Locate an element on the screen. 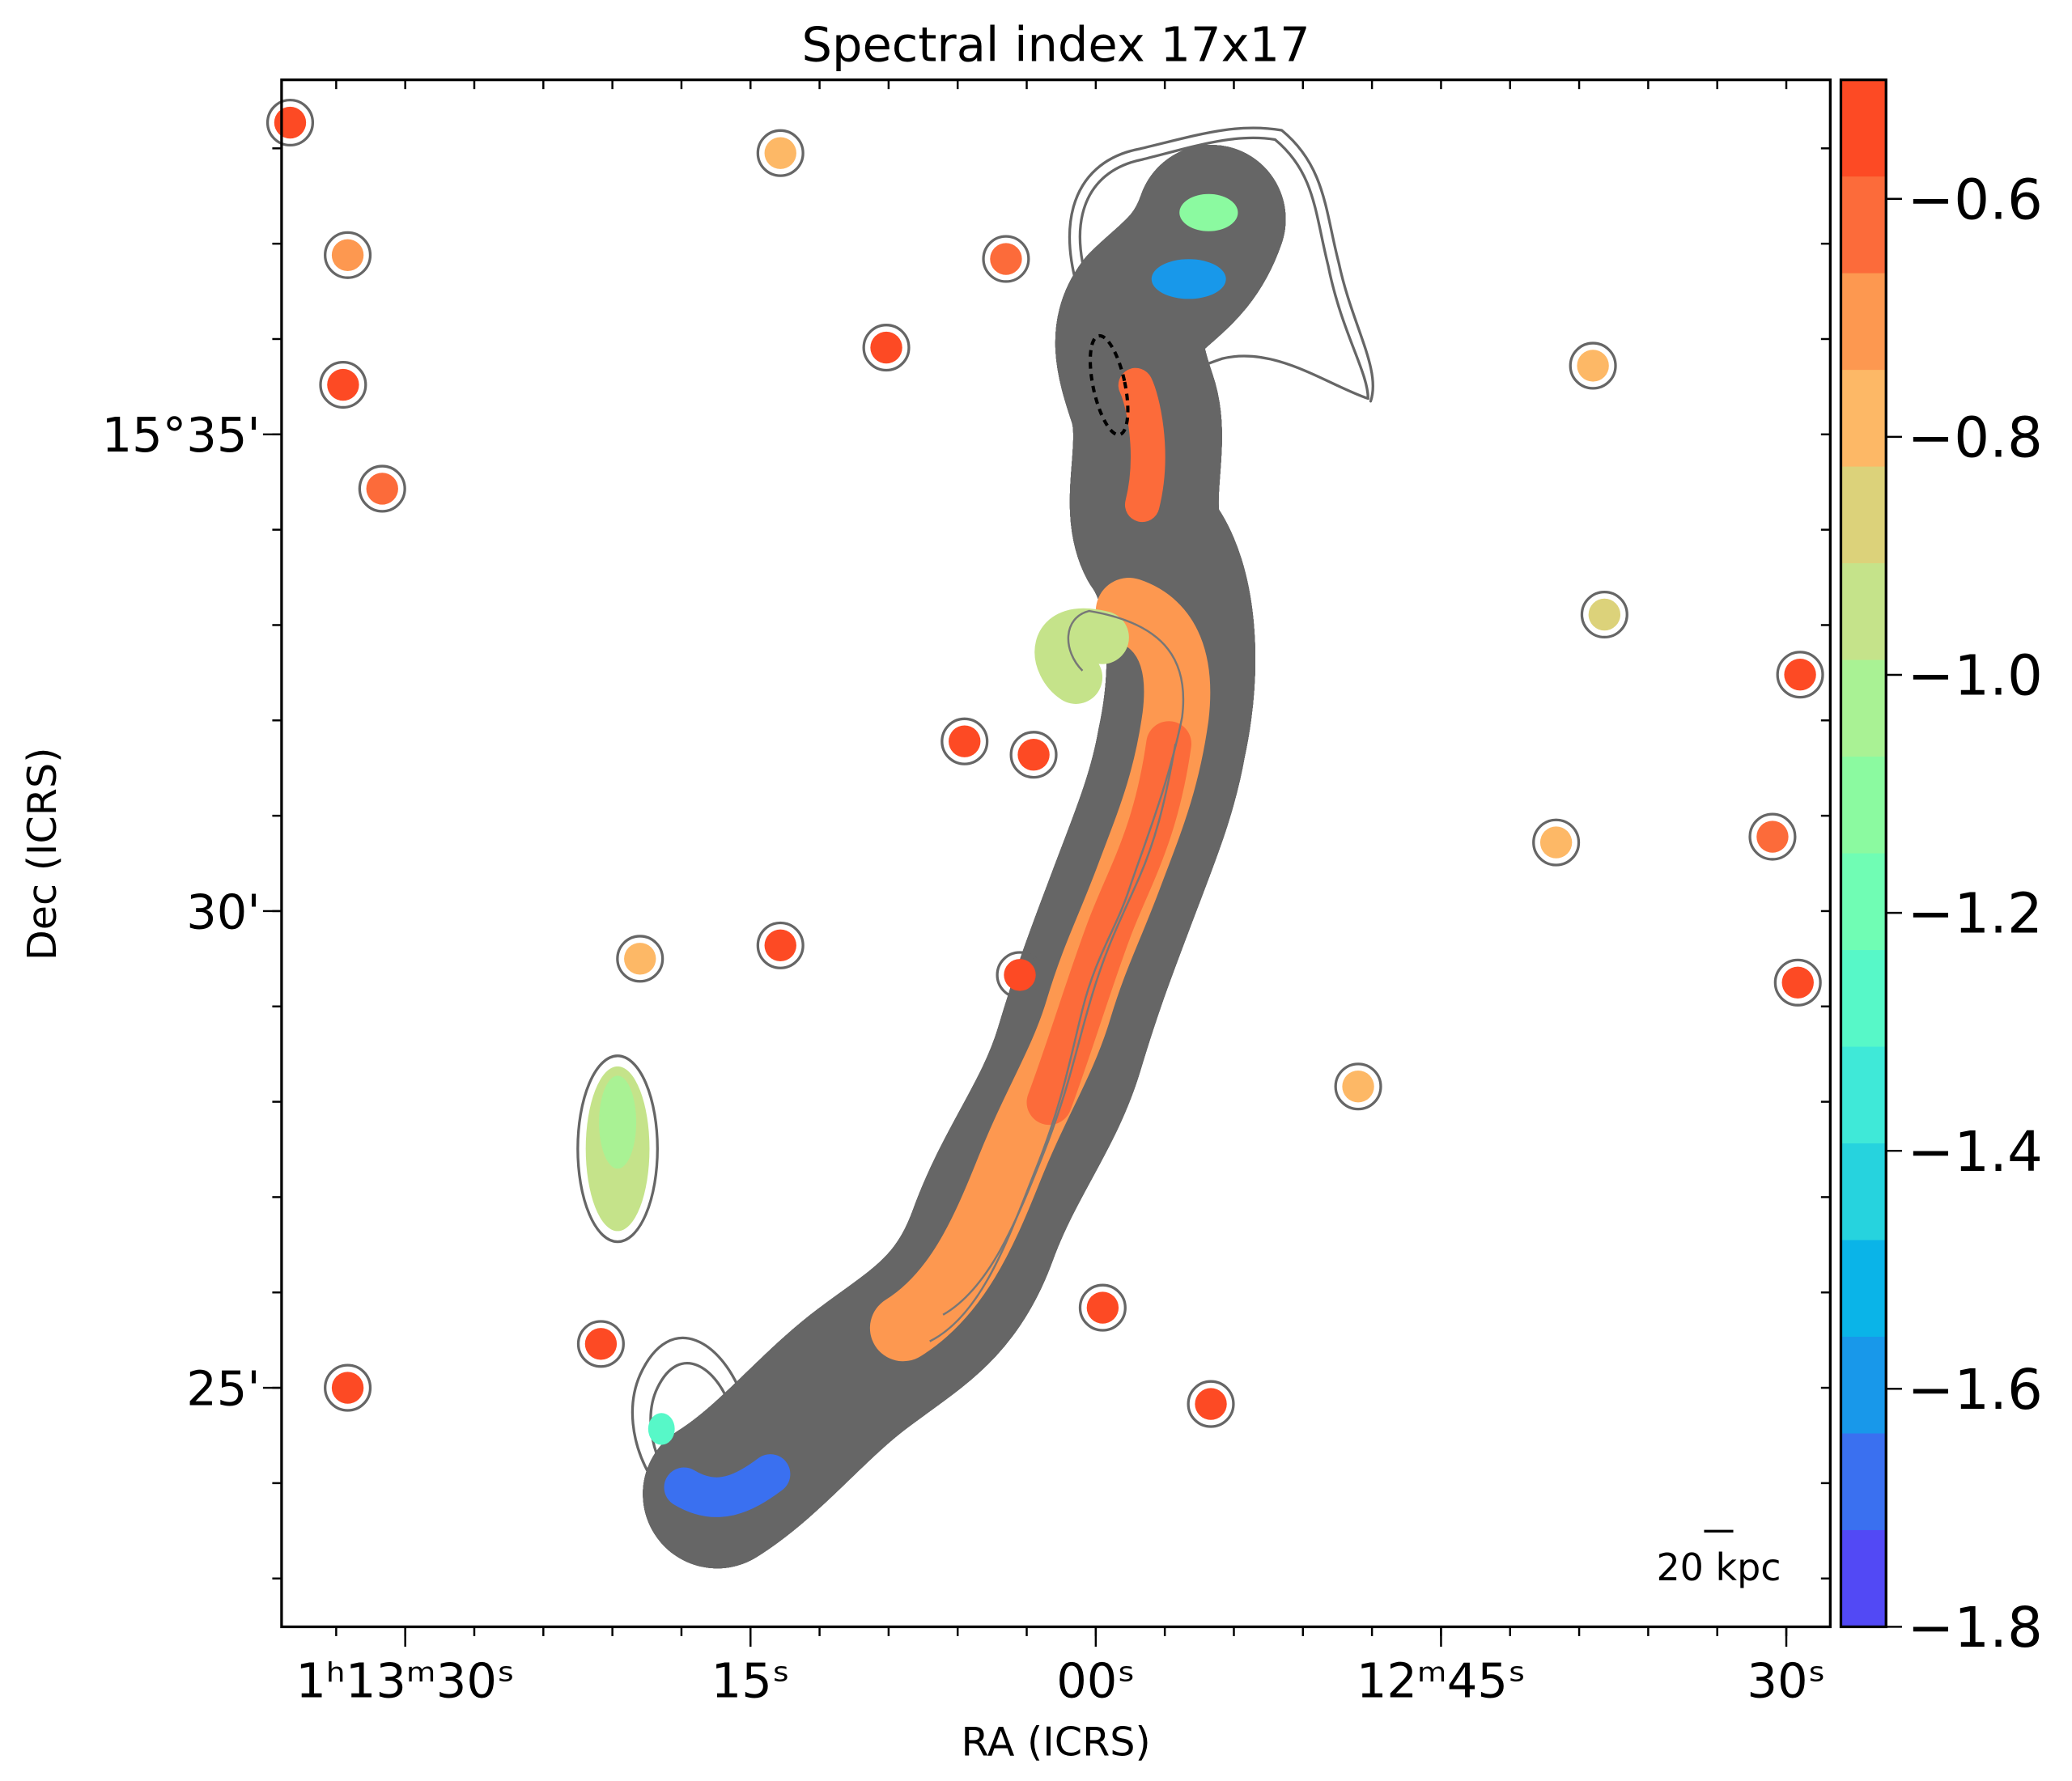 The width and height of the screenshot is (2072, 1781). scale-bar-label: 20 kpc is located at coordinates (1718, 1567).